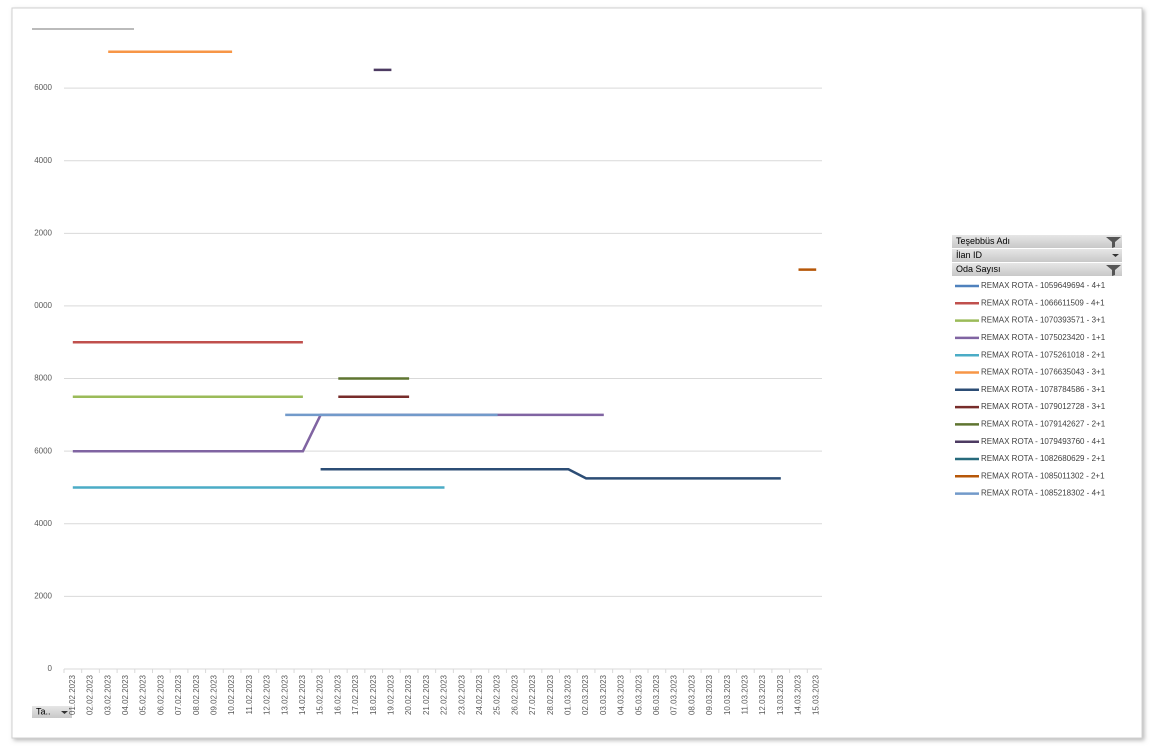 The height and width of the screenshot is (752, 1156). I want to click on x-tick-label: 21.02.2023, so click(426, 694).